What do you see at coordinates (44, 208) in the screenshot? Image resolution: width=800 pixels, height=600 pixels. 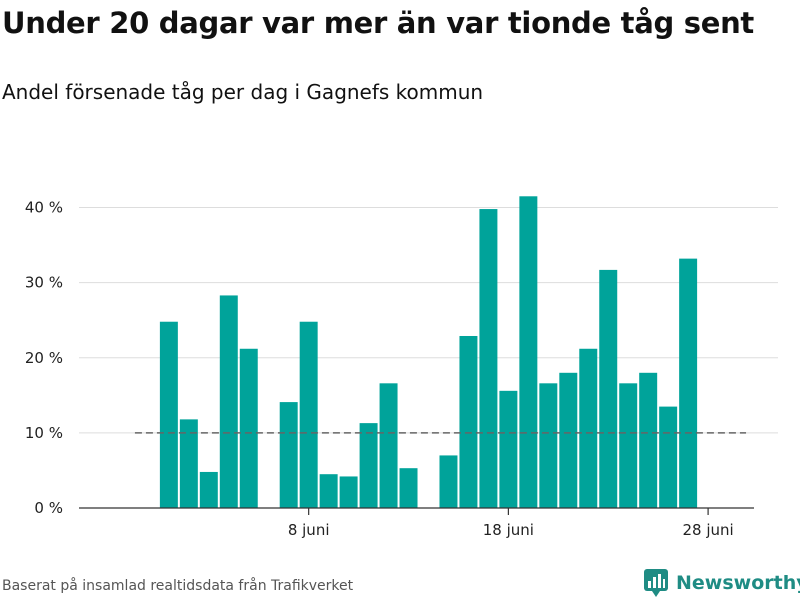 I see `y-tick-label: 40 %` at bounding box center [44, 208].